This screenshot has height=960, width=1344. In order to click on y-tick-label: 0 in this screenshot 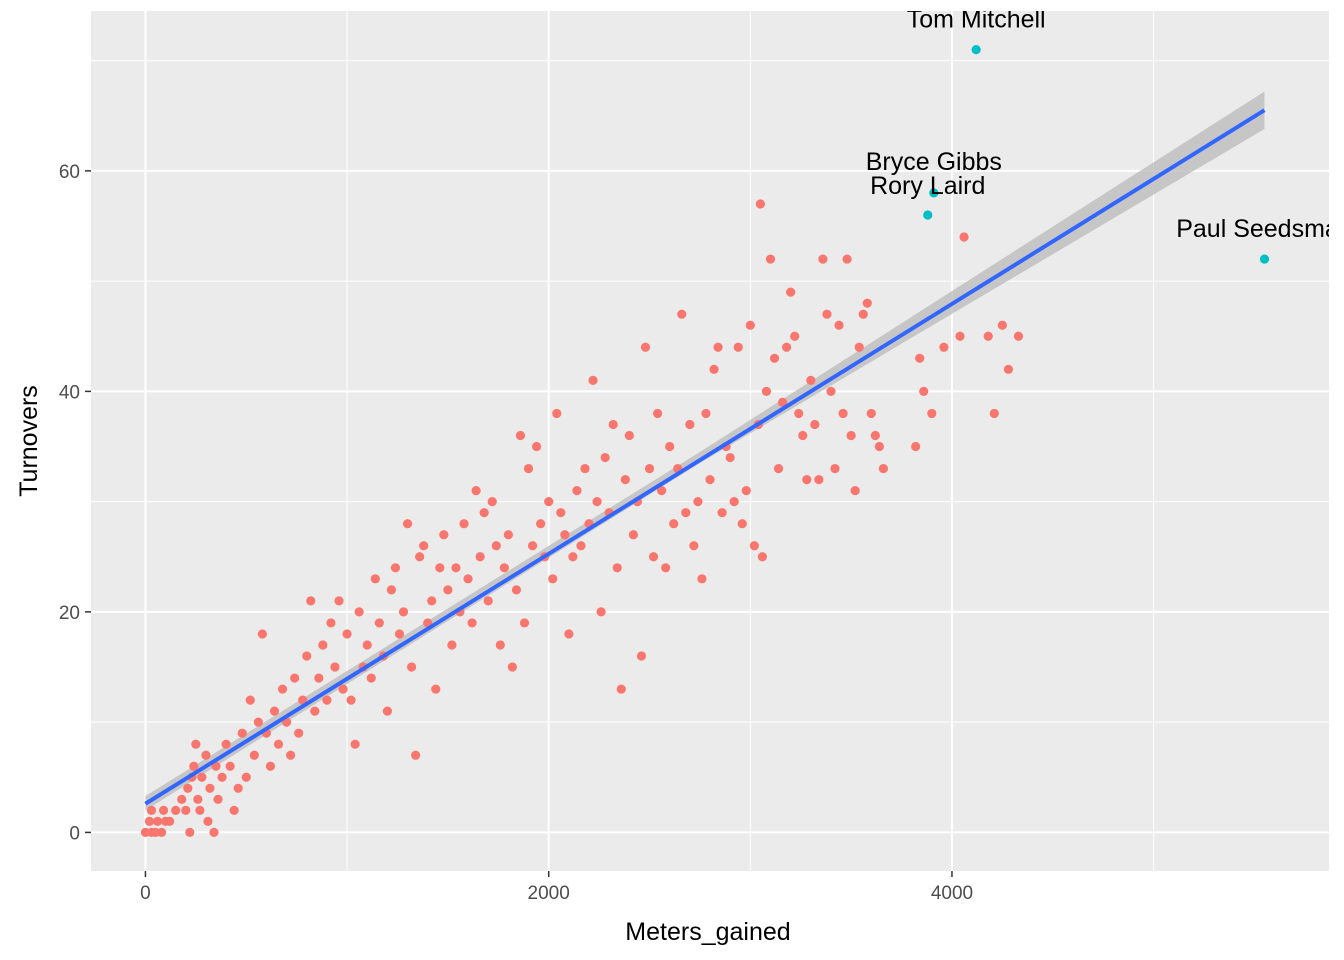, I will do `click(74, 833)`.